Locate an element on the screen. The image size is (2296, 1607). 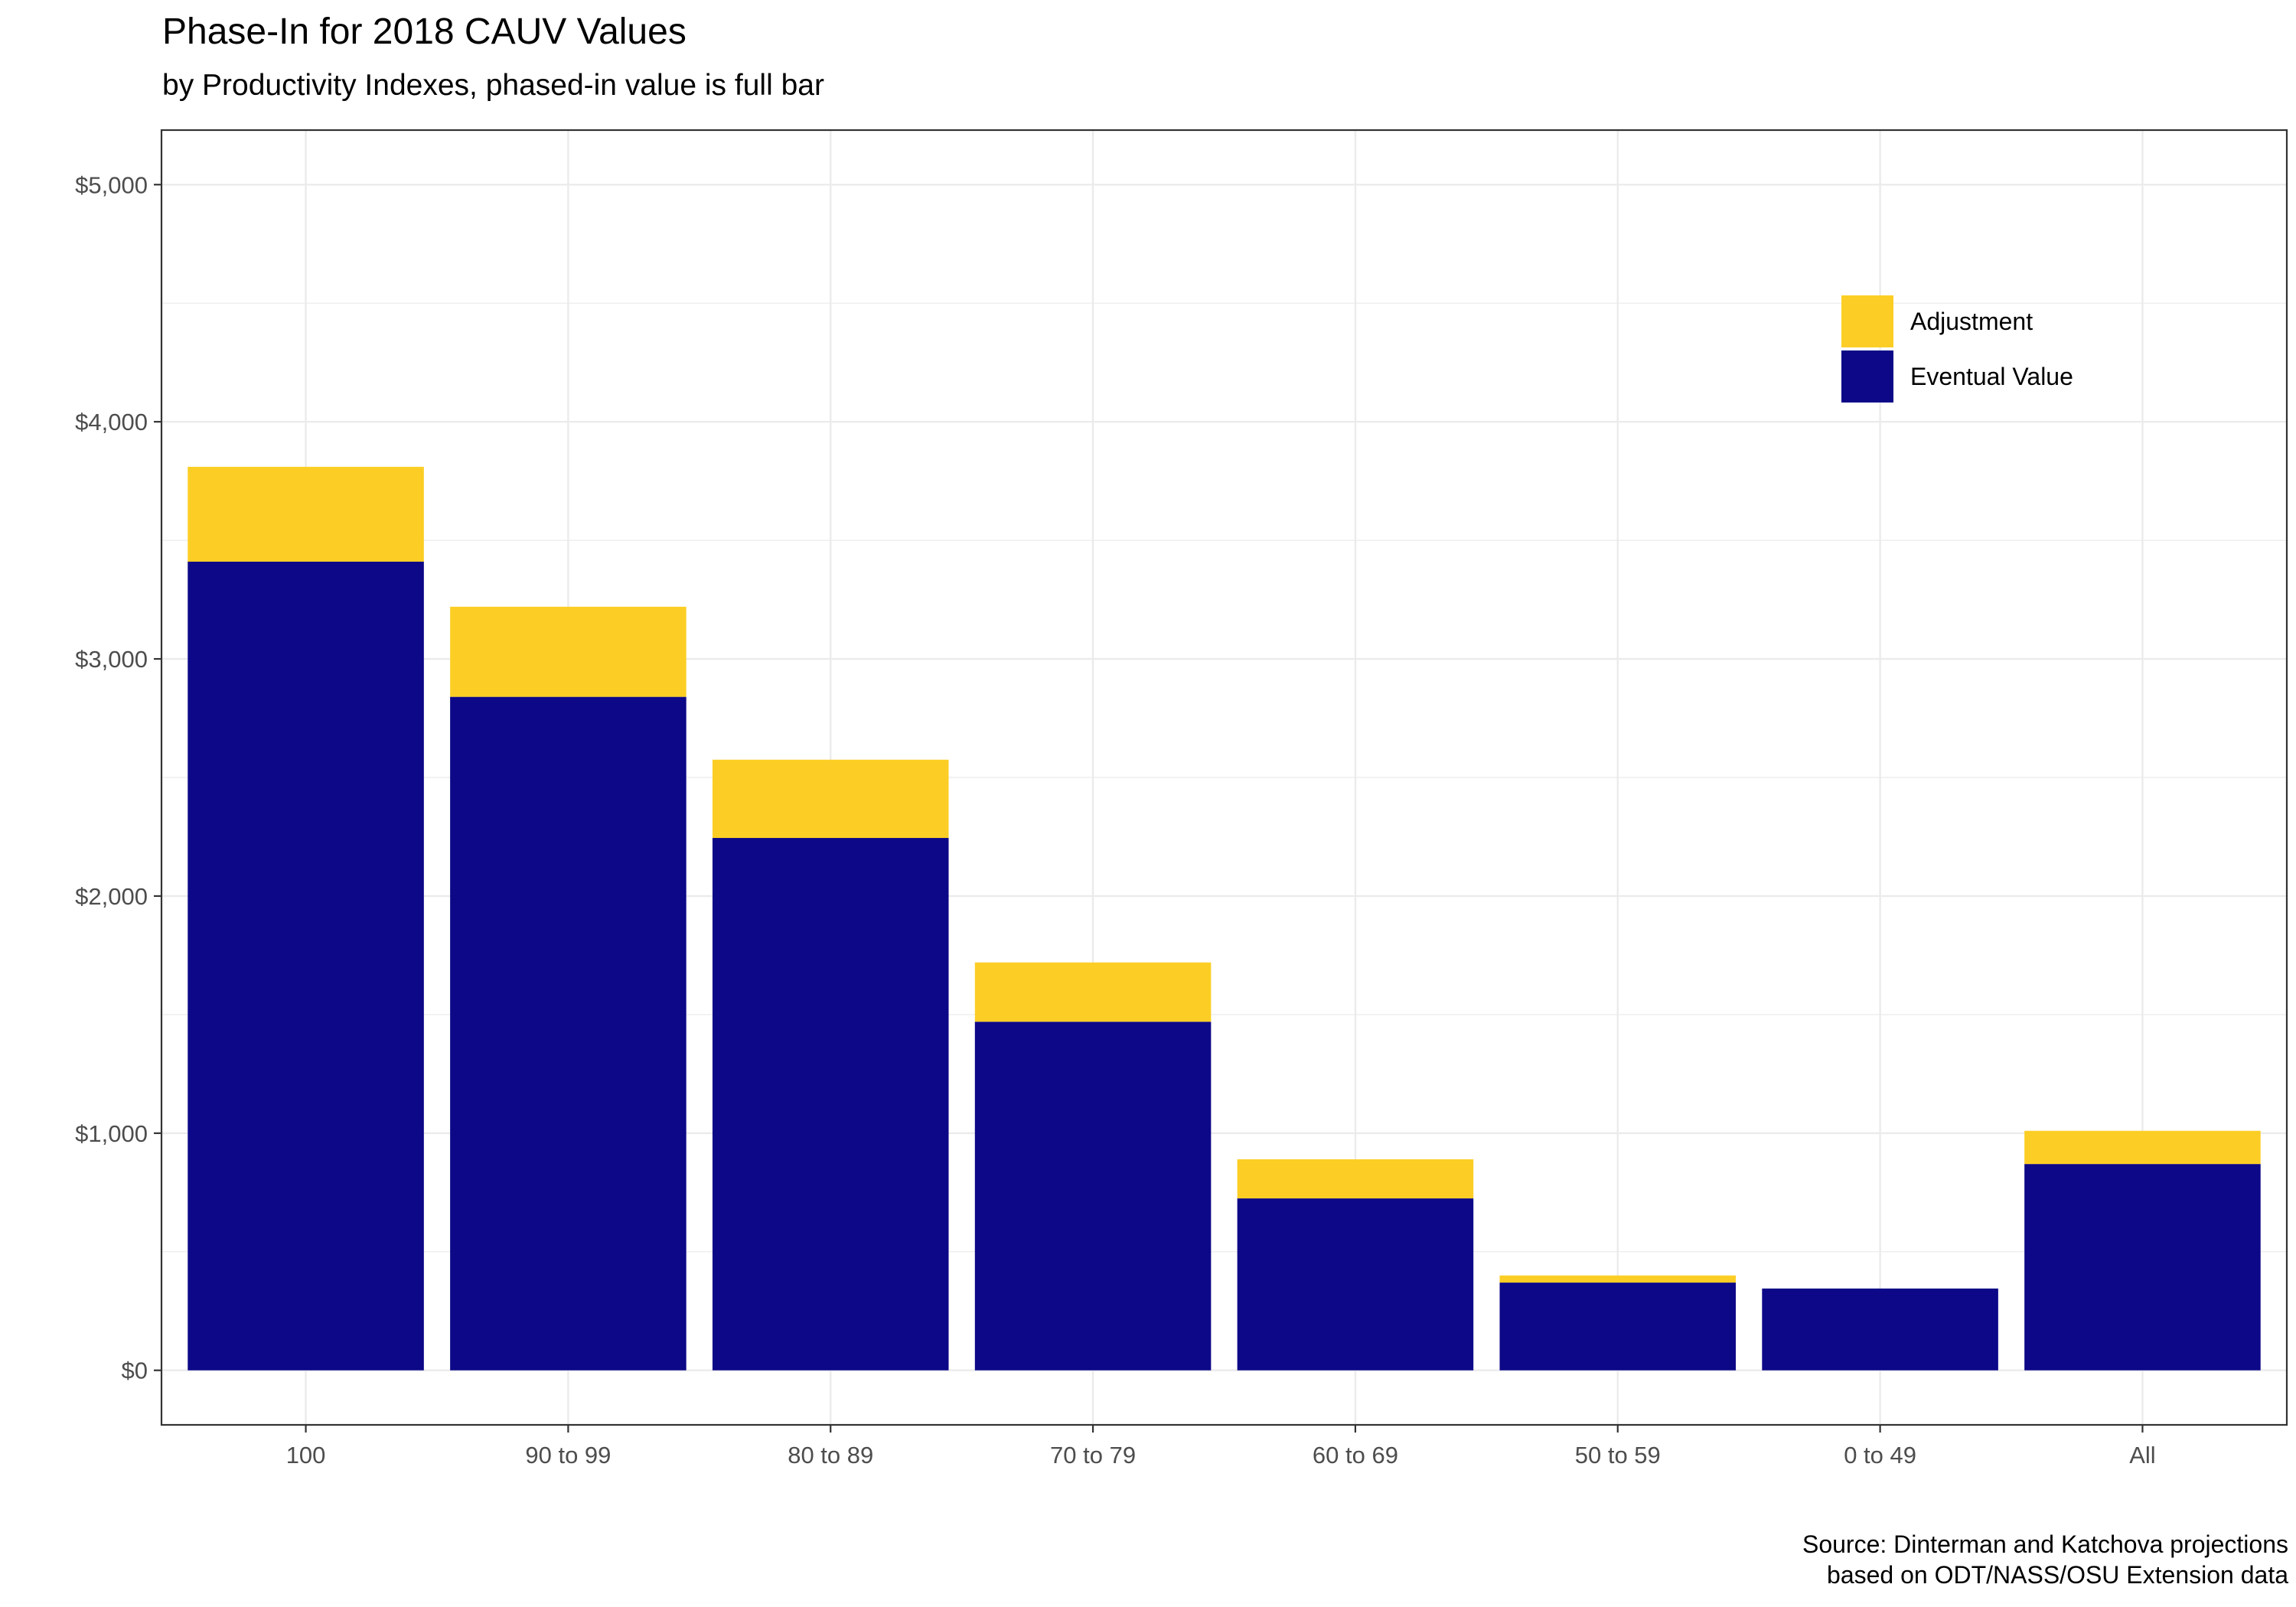
y-tick-label: $3,000 is located at coordinates (111, 659).